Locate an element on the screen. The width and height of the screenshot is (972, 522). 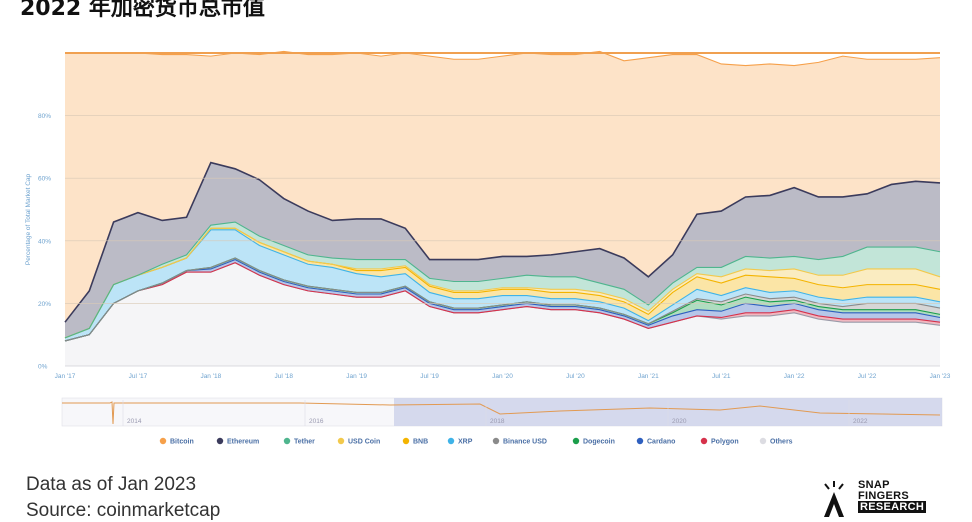
x-tick-label: Jul '21 is located at coordinates (721, 376).